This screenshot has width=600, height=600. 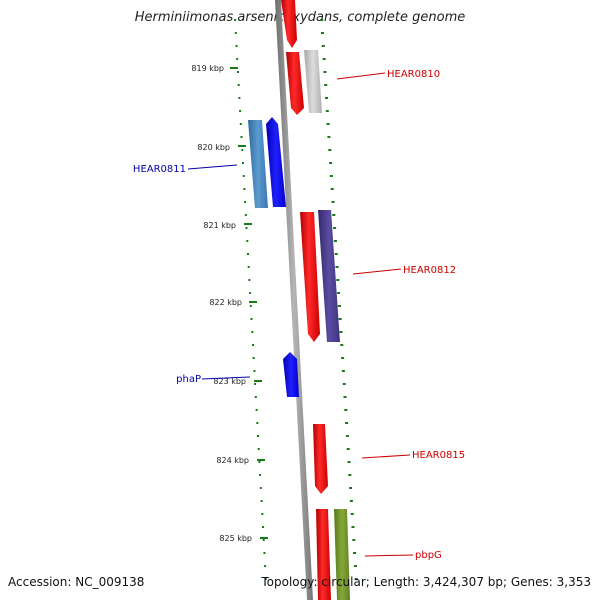 I want to click on gene-label-hear0811: HEAR0811, so click(x=159, y=169).